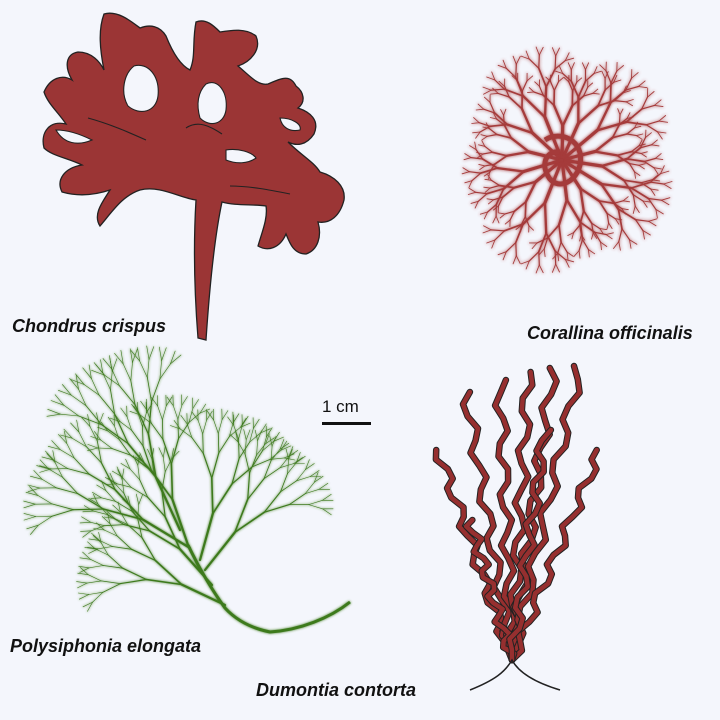  What do you see at coordinates (567, 160) in the screenshot?
I see `corallina-officinalis-drawing` at bounding box center [567, 160].